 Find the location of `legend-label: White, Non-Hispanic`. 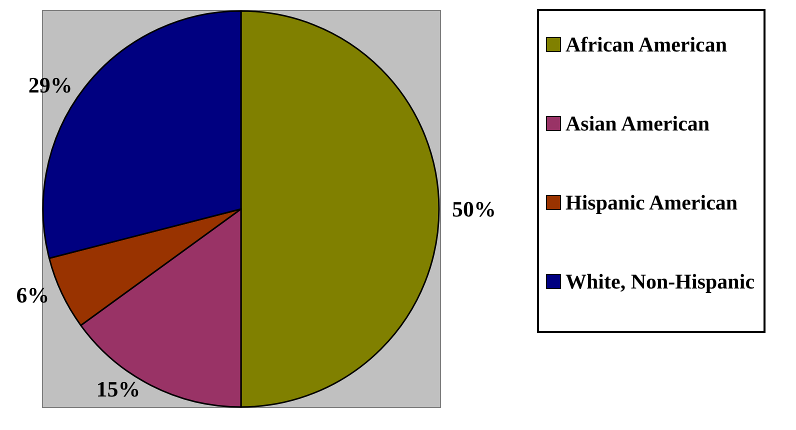

legend-label: White, Non-Hispanic is located at coordinates (660, 282).